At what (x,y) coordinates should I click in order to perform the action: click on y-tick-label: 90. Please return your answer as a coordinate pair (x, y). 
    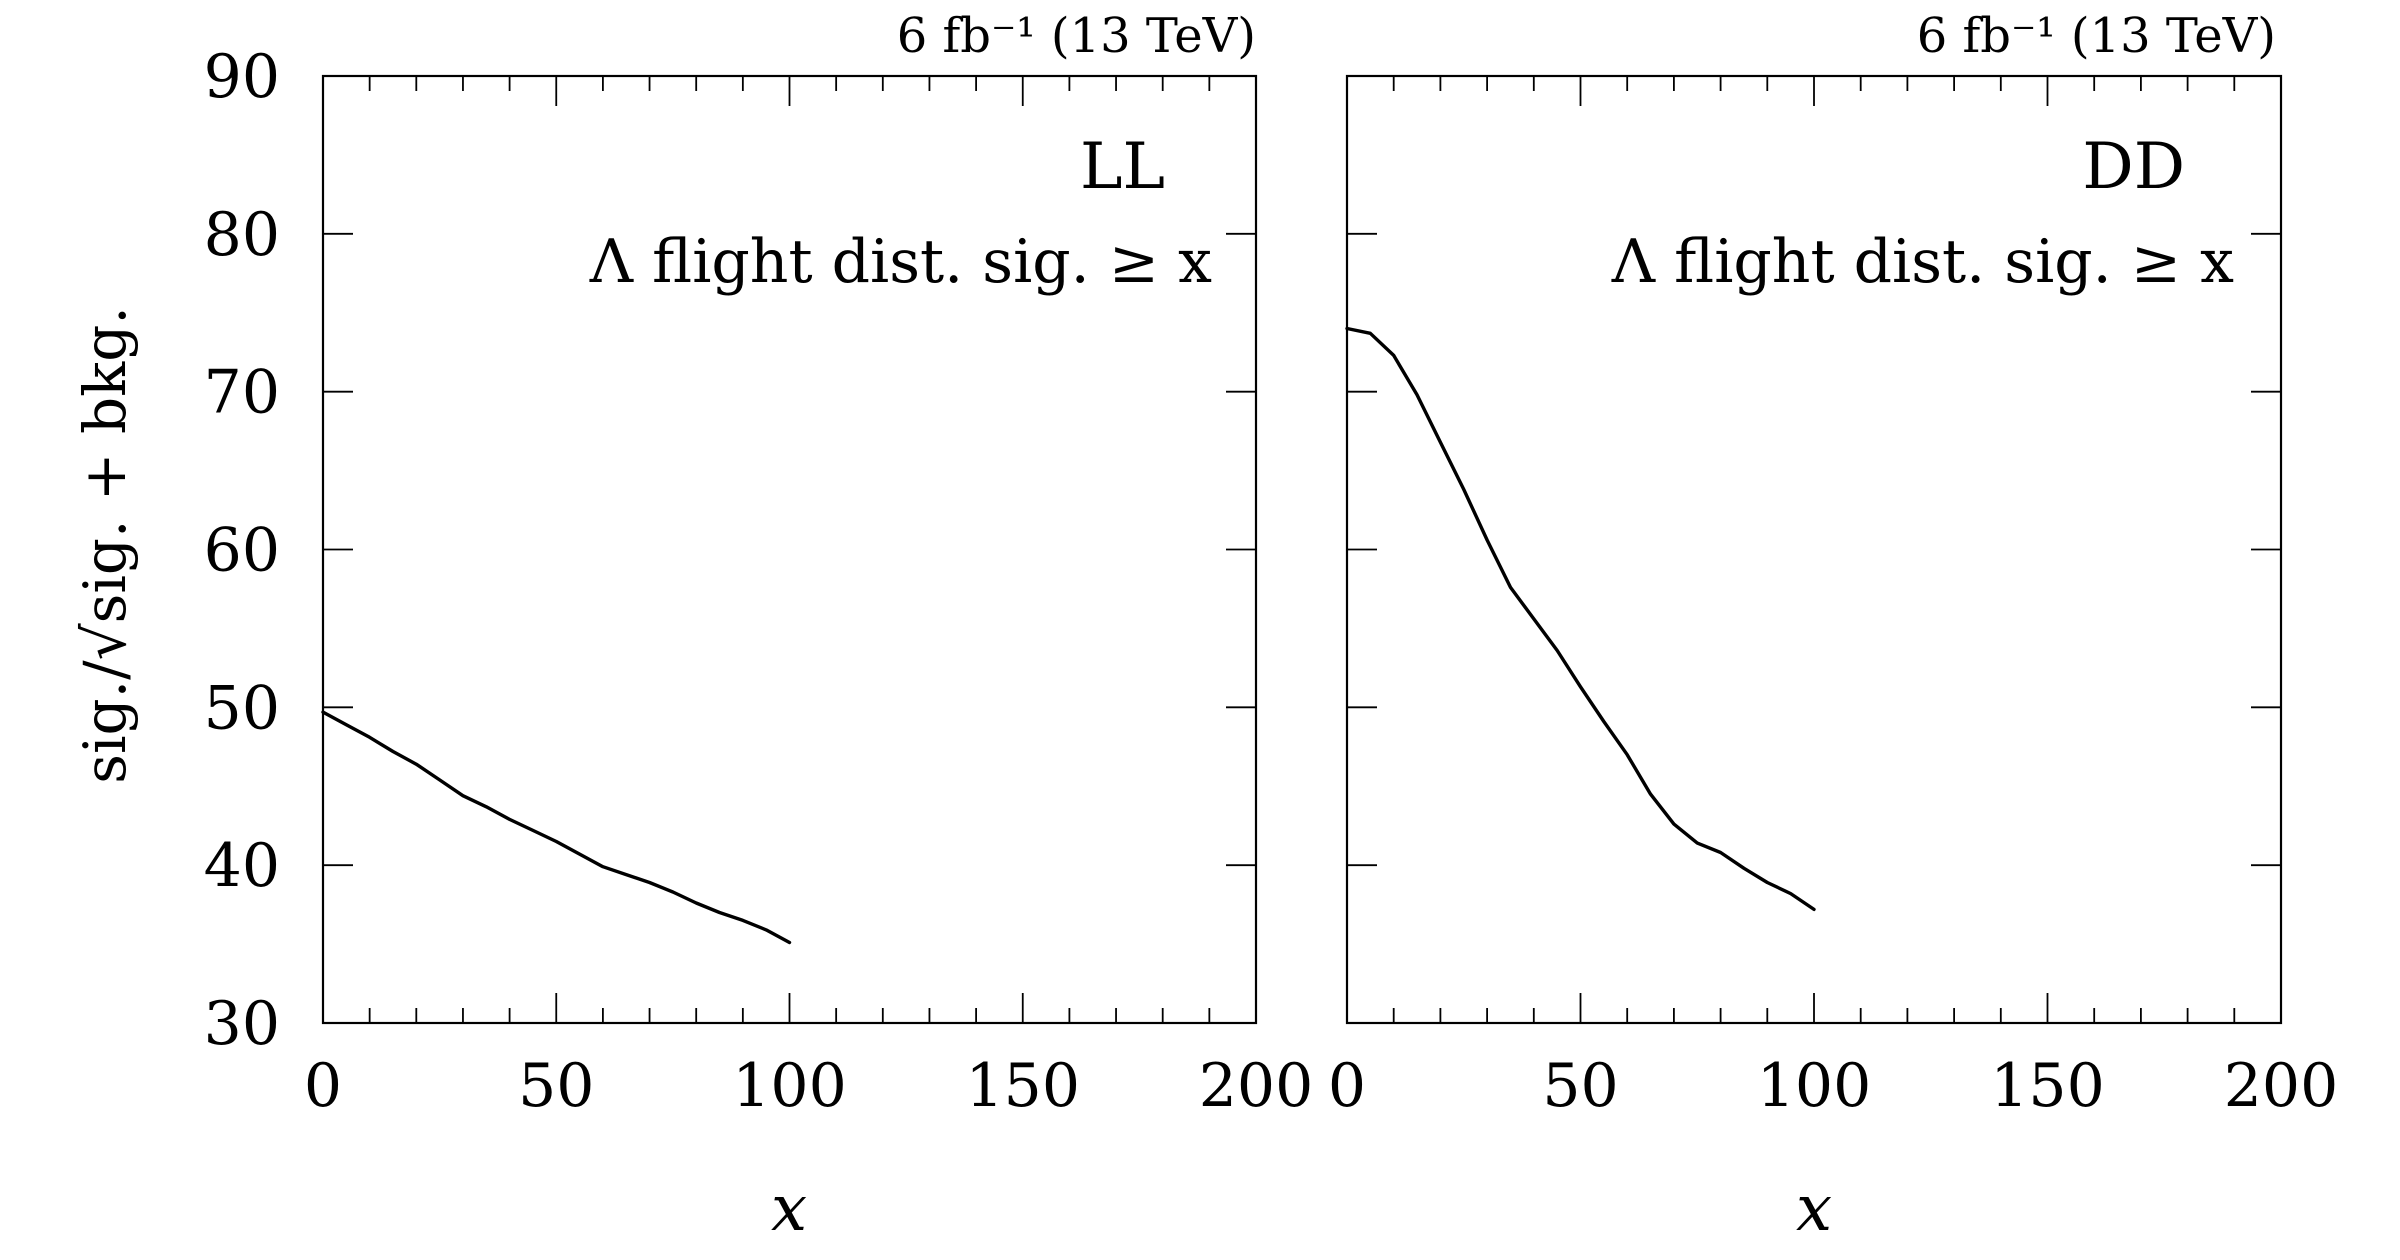
    Looking at the image, I should click on (242, 77).